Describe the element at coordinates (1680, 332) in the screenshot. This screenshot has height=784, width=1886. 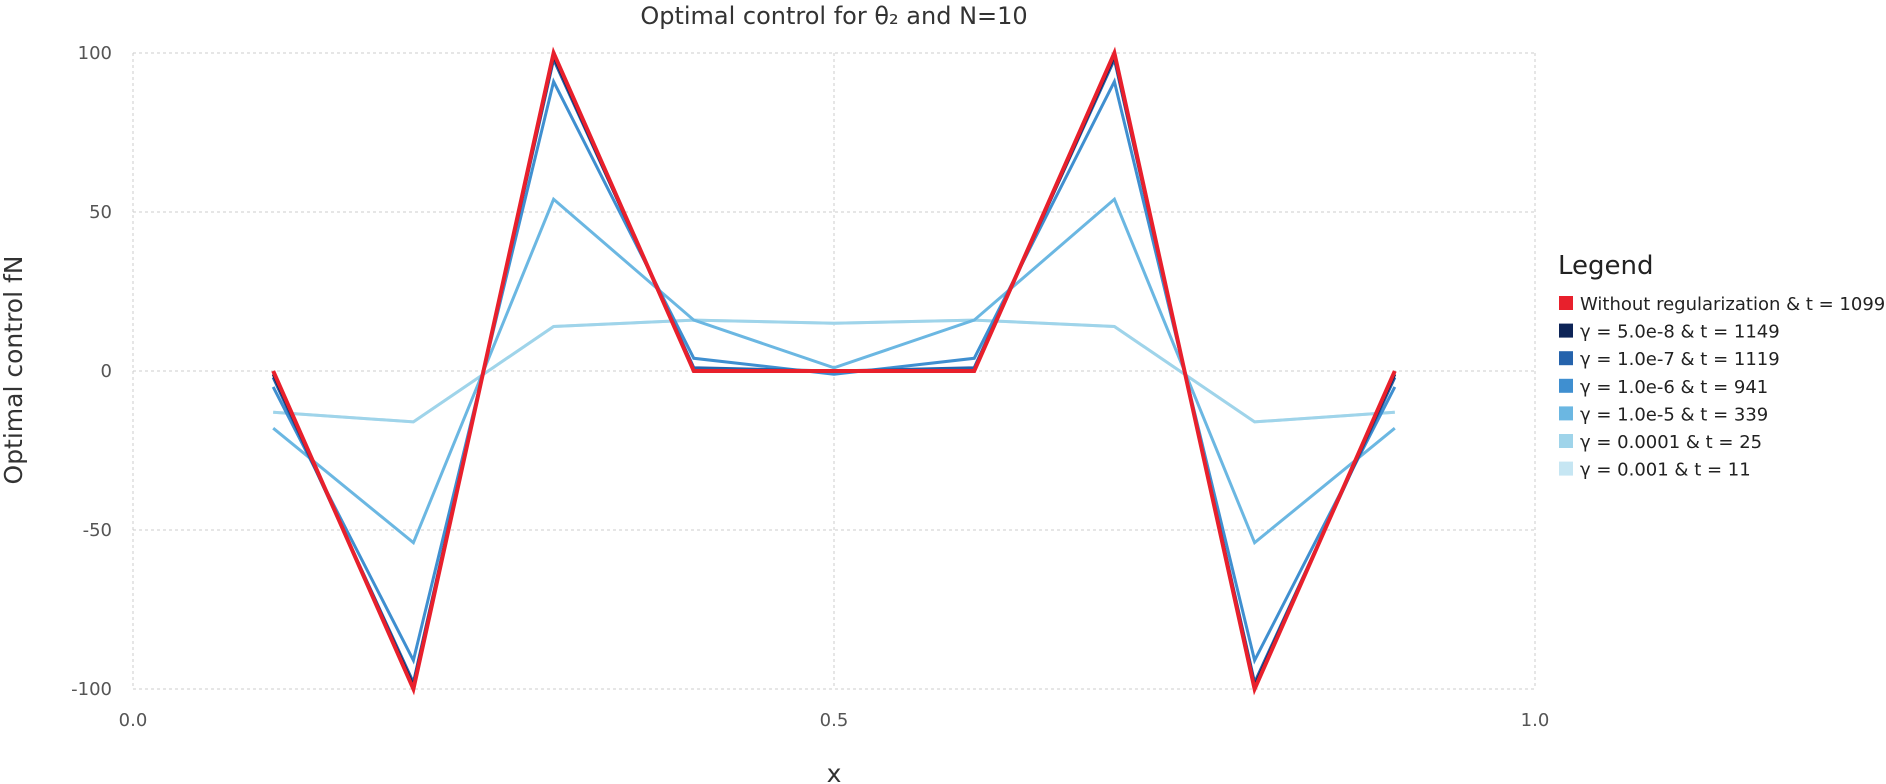
I see `legend-label: γ = 5.0e-8 & t = 1149` at that location.